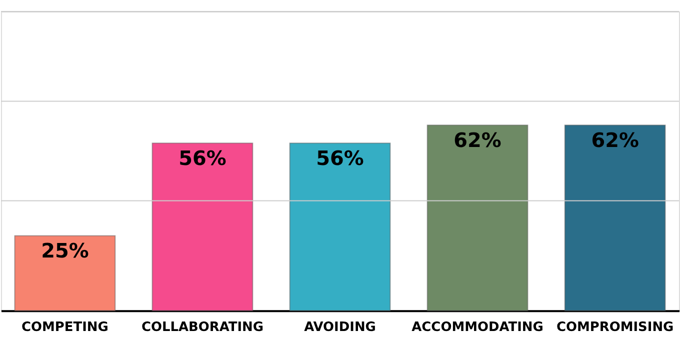  What do you see at coordinates (202, 328) in the screenshot?
I see `x-tick-label: COLLABORATING` at bounding box center [202, 328].